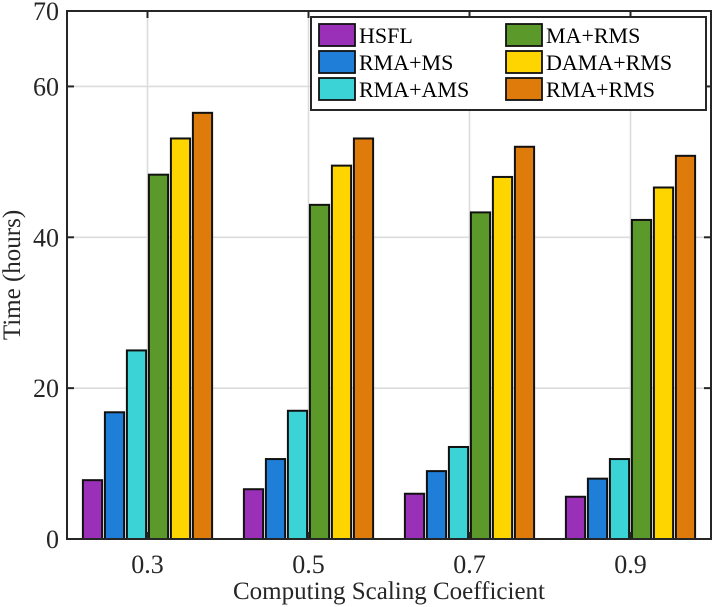  I want to click on bar-rma-ams-0.7, so click(458, 492).